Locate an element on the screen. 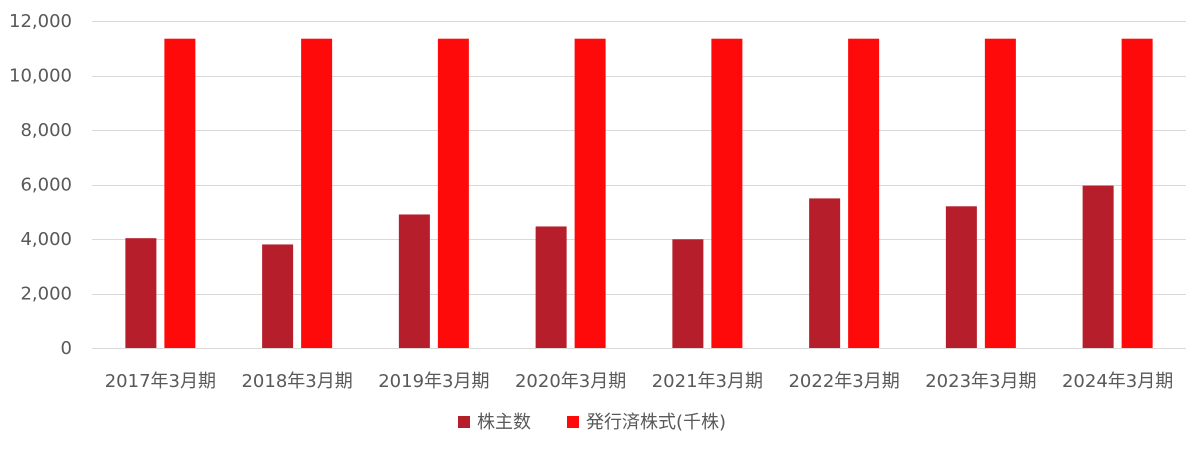  y-tick-label: 4,000 is located at coordinates (46, 239).